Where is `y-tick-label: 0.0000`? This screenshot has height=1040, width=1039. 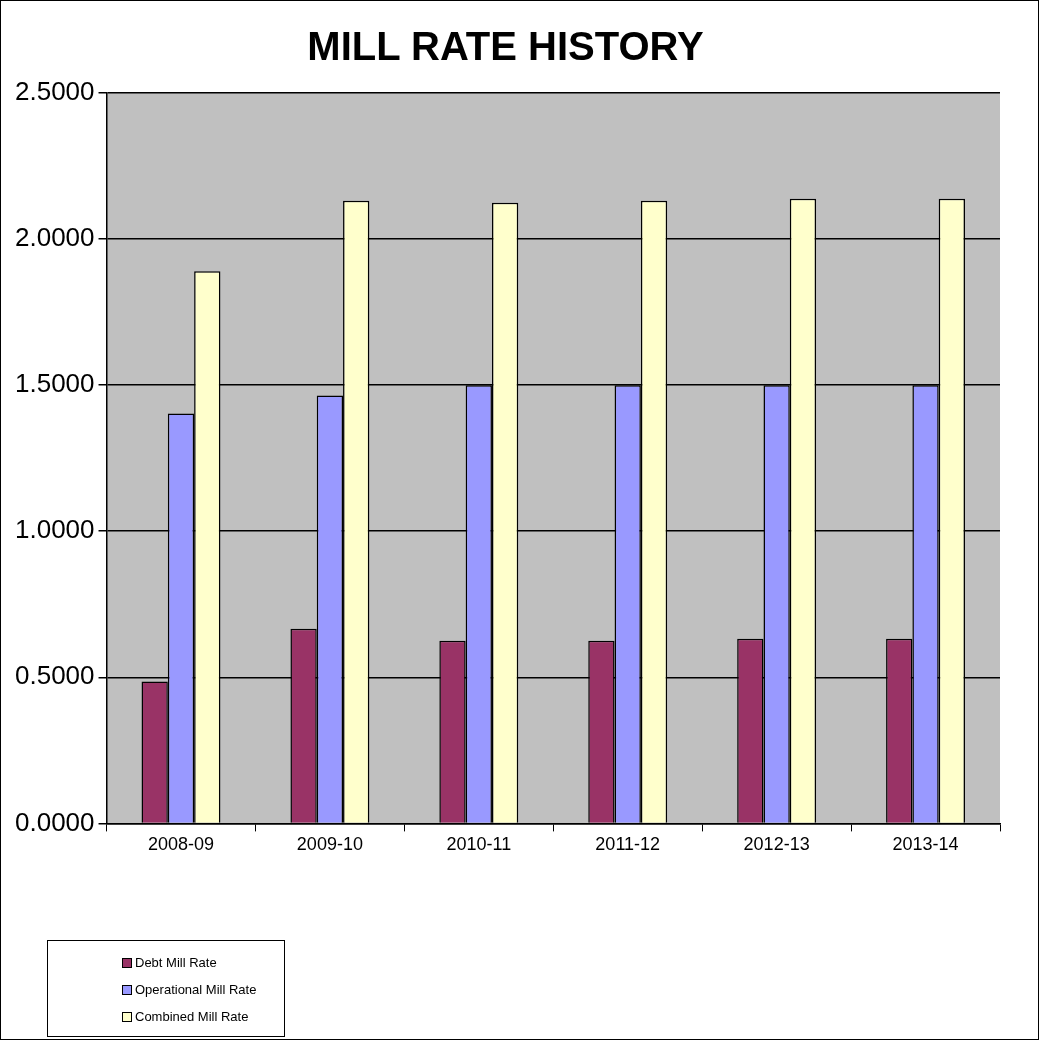 y-tick-label: 0.0000 is located at coordinates (54, 821).